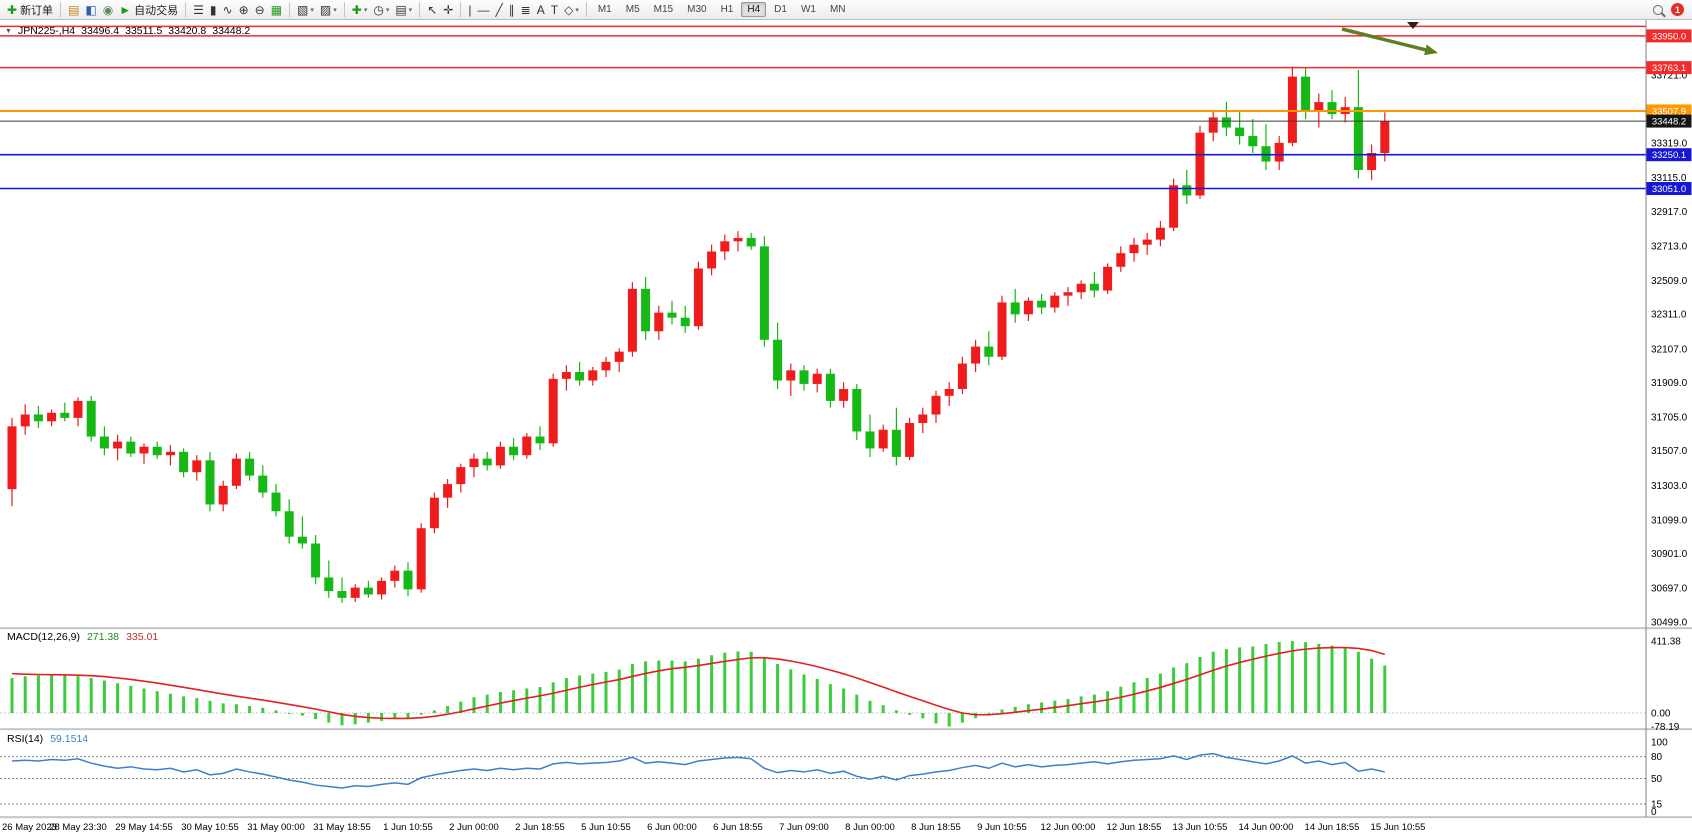  I want to click on svg-text: 32509.0, so click(1669, 281).